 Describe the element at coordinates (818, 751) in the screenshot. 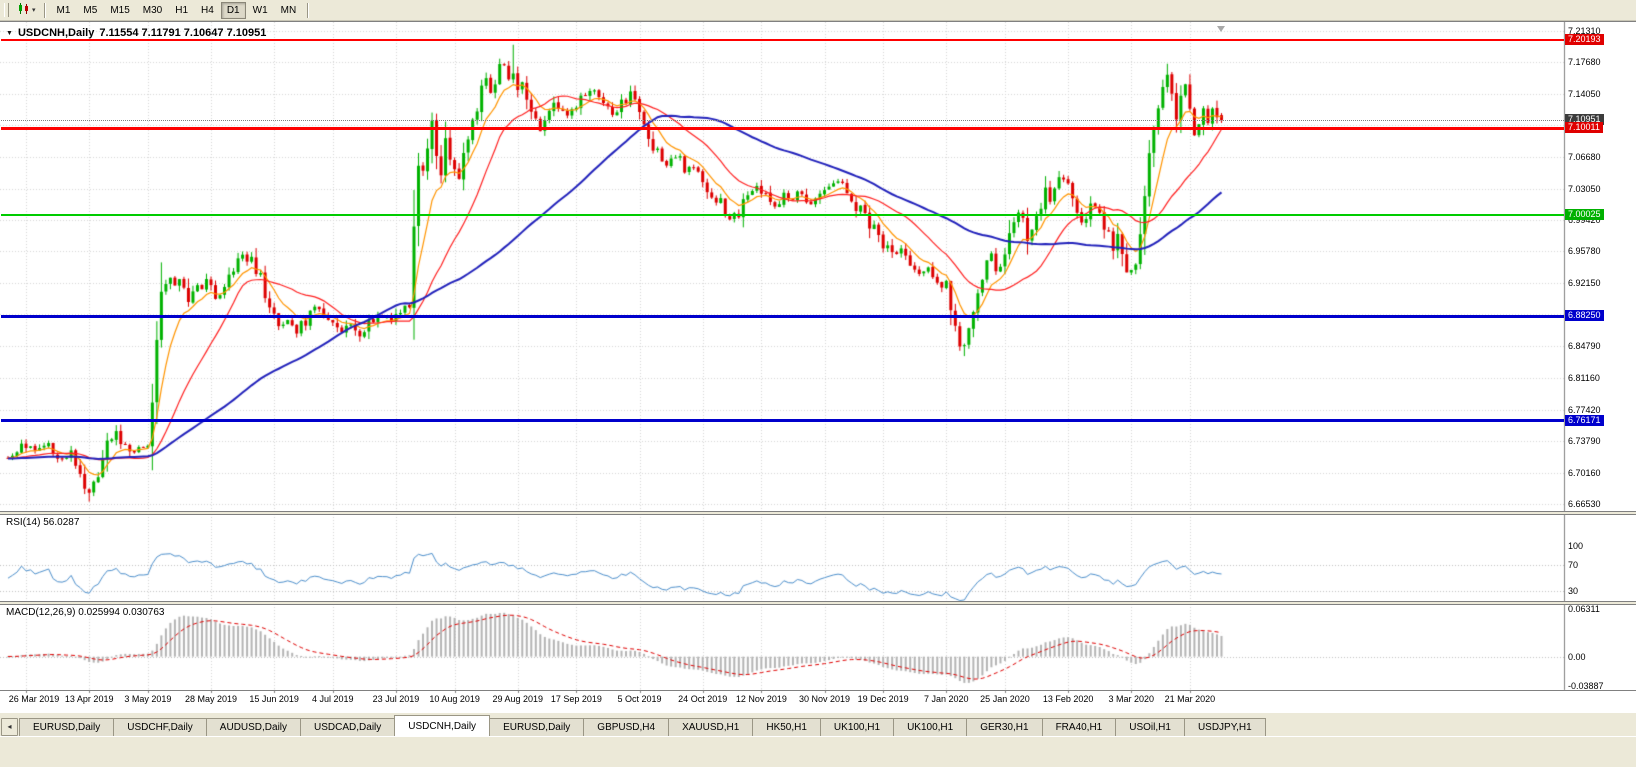

I see `status-bar` at that location.